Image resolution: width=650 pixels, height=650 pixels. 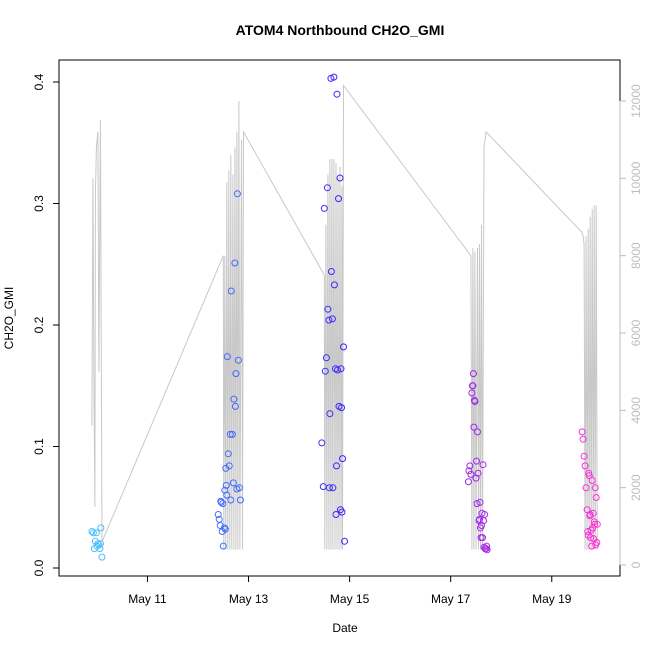 What do you see at coordinates (636, 101) in the screenshot?
I see `y2-tick-label: 12000` at bounding box center [636, 101].